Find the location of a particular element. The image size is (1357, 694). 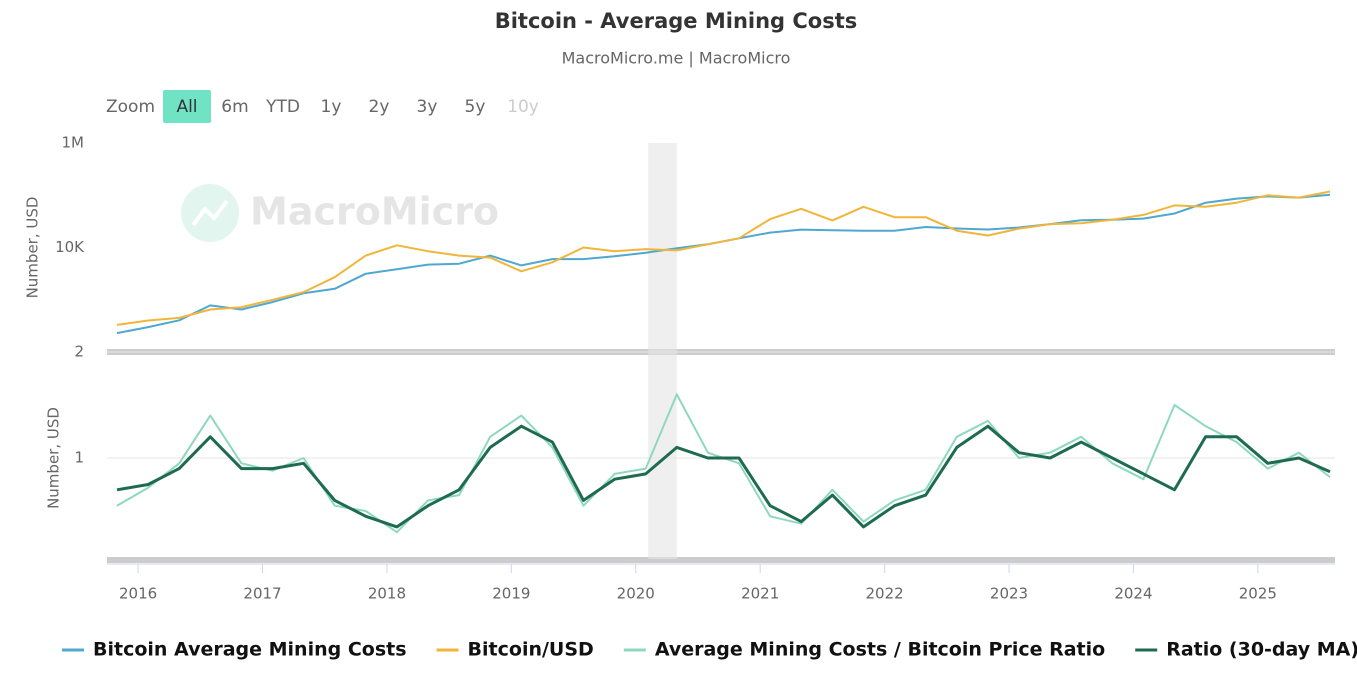

watermark-icon-line is located at coordinates (210, 213).